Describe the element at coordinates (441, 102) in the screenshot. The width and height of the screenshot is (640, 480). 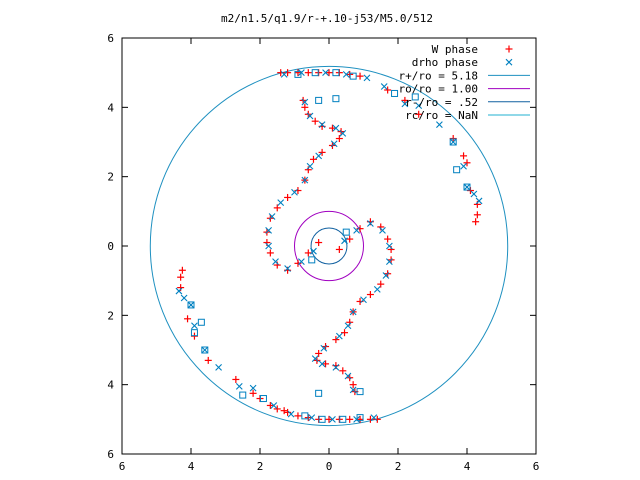
I see `legend-label: r-/ro = .52` at that location.